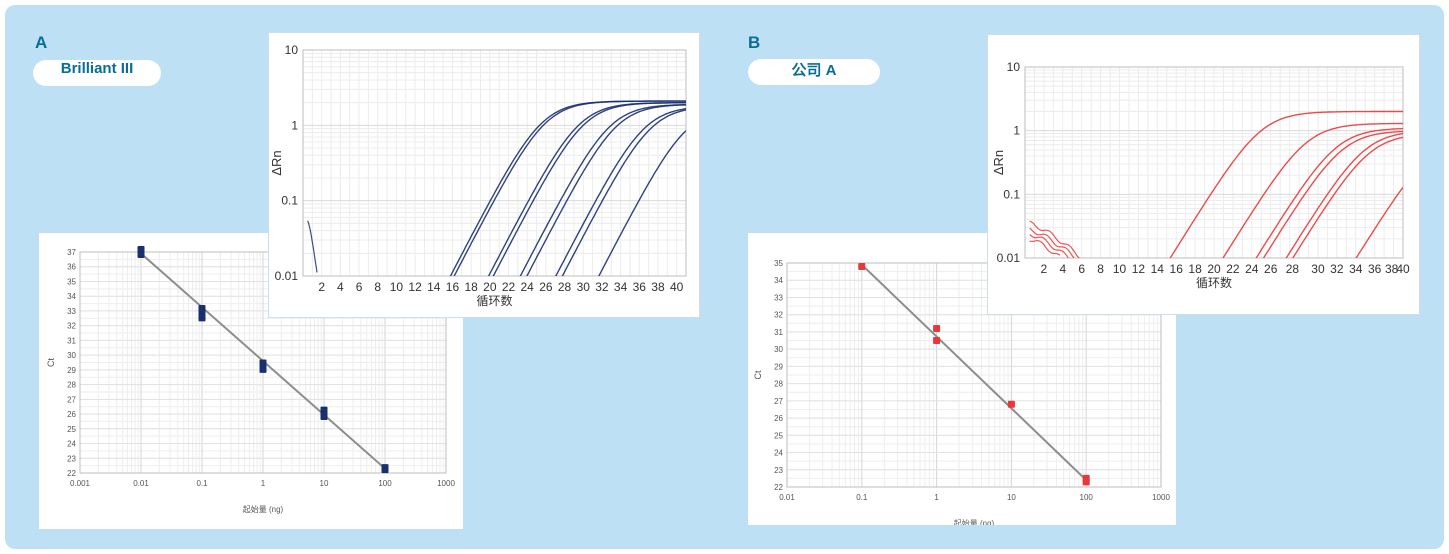 The width and height of the screenshot is (1449, 554). I want to click on x-tick-label: 32, so click(1337, 269).